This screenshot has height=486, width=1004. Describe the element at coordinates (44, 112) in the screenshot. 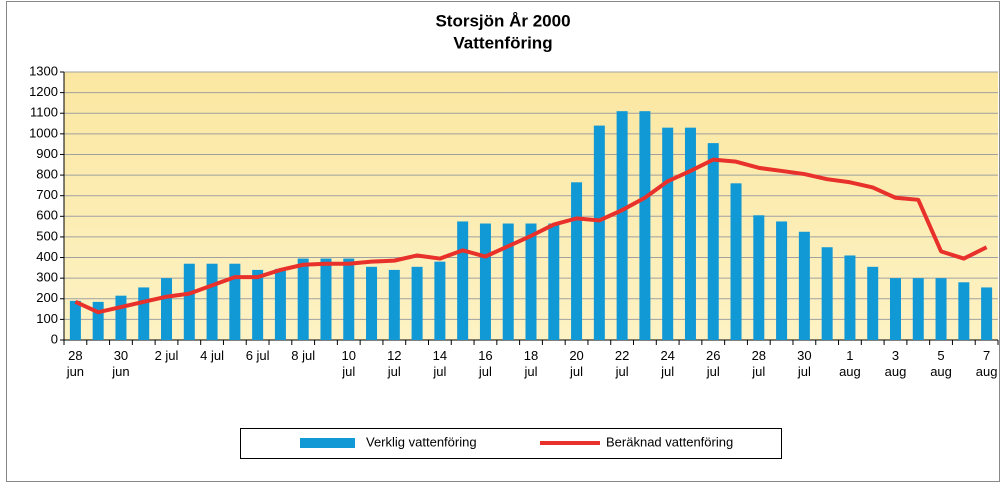

I see `y-tick-label: 1100` at that location.